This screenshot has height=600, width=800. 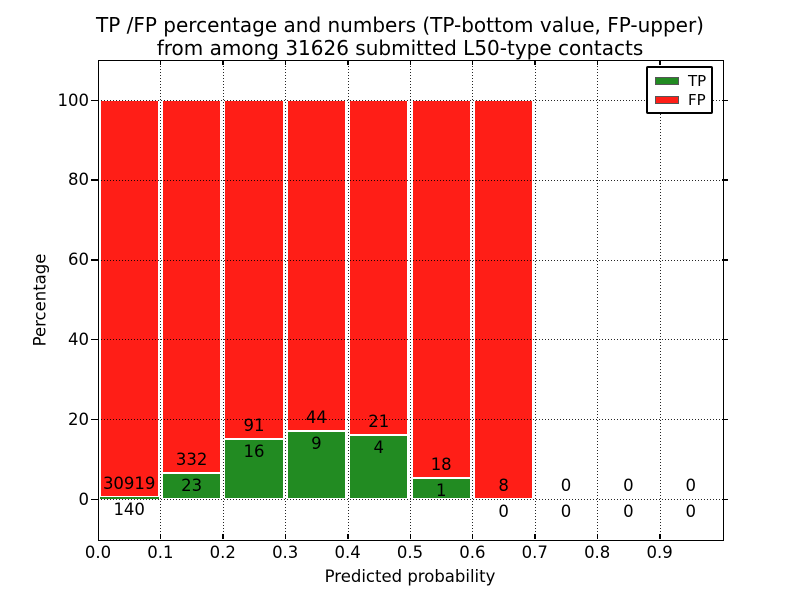 I want to click on y-tick-label: 100, so click(x=73, y=100).